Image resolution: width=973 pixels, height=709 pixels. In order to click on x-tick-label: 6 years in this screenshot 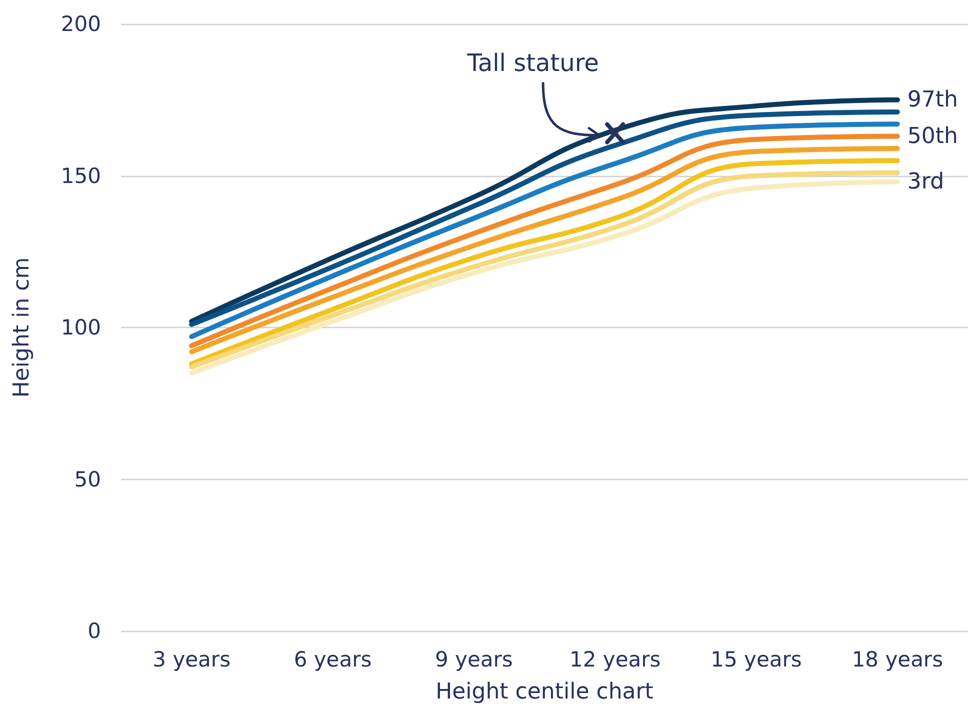, I will do `click(333, 660)`.